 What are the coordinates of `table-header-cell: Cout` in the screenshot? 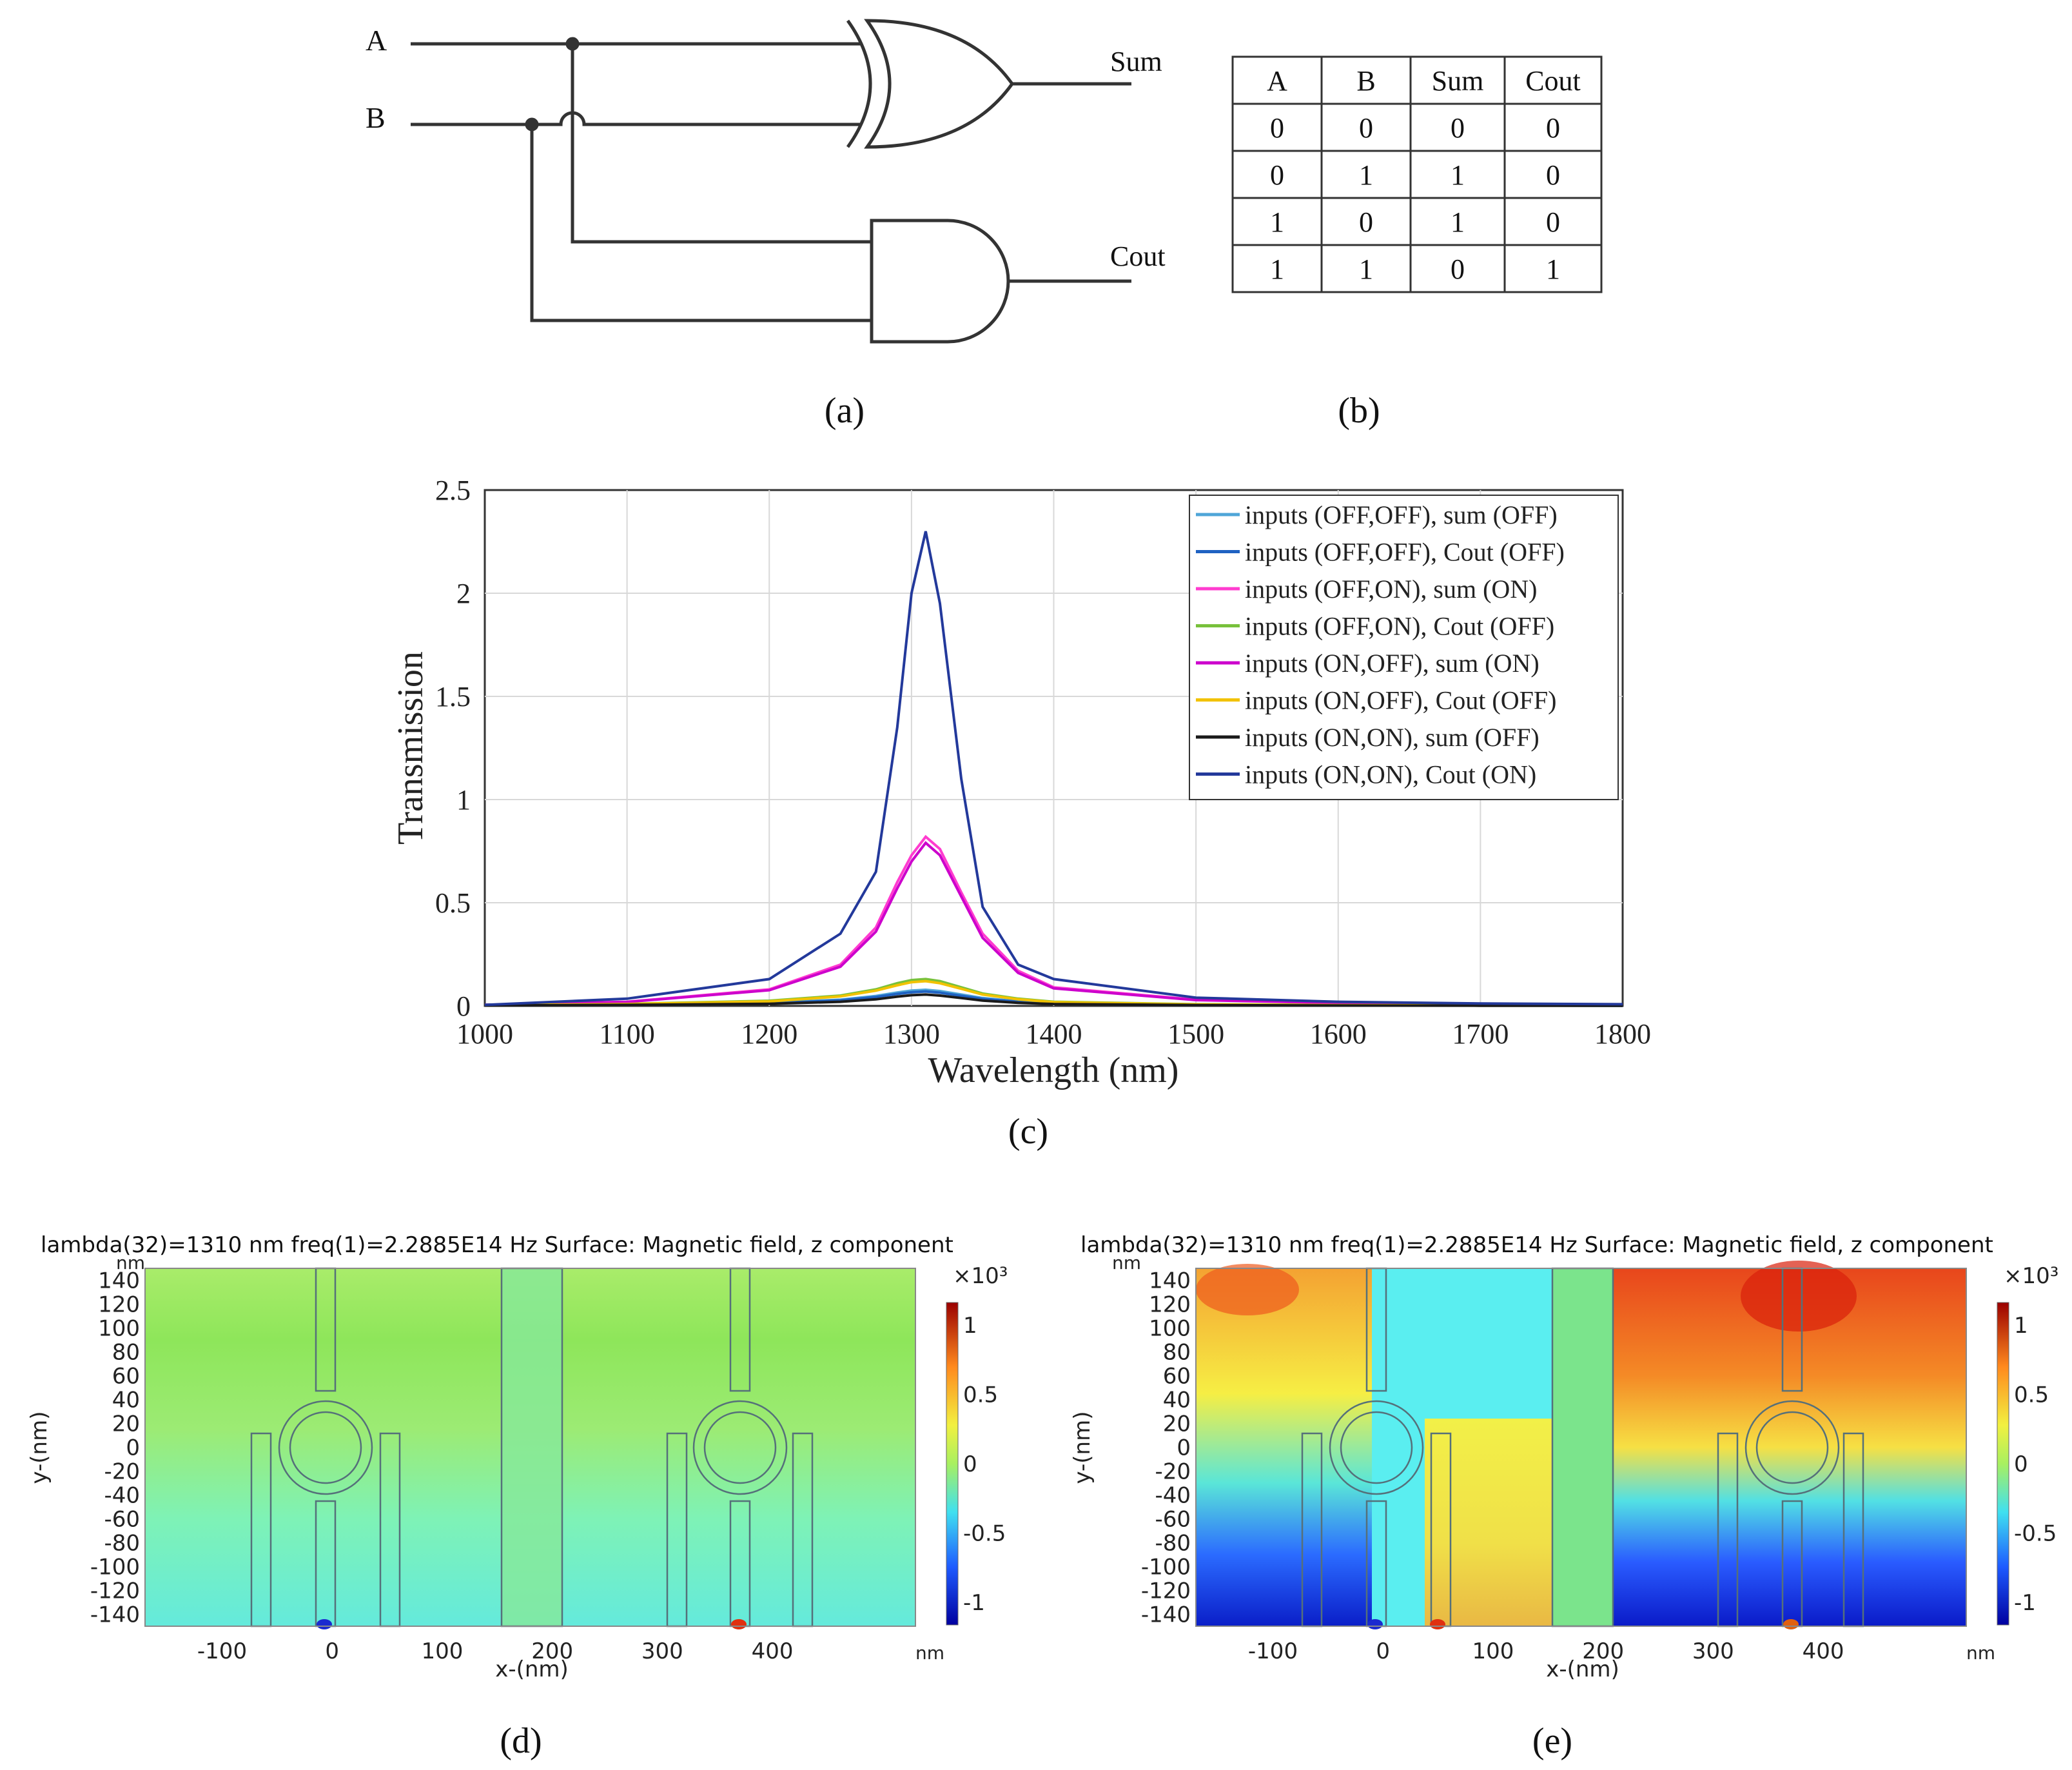 It's located at (1553, 81).